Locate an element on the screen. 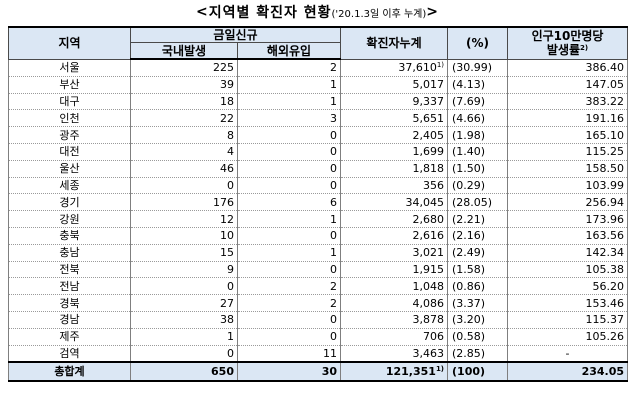 The height and width of the screenshot is (410, 635). title-suffix: > is located at coordinates (432, 12).